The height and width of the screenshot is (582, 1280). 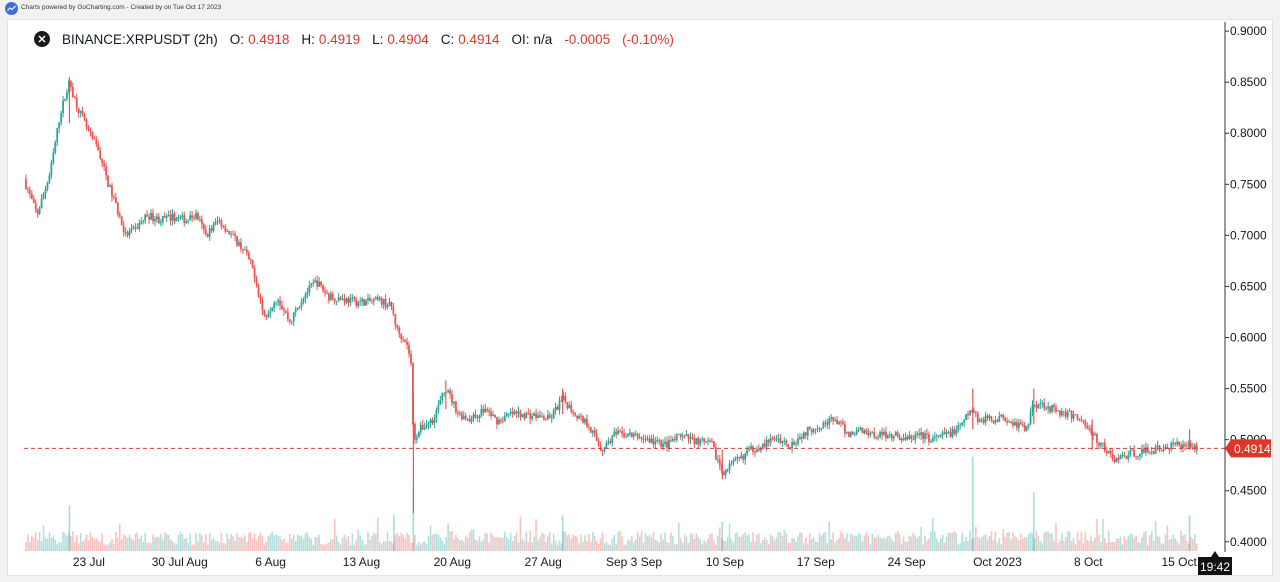 I want to click on volume-spike, so click(x=722, y=536).